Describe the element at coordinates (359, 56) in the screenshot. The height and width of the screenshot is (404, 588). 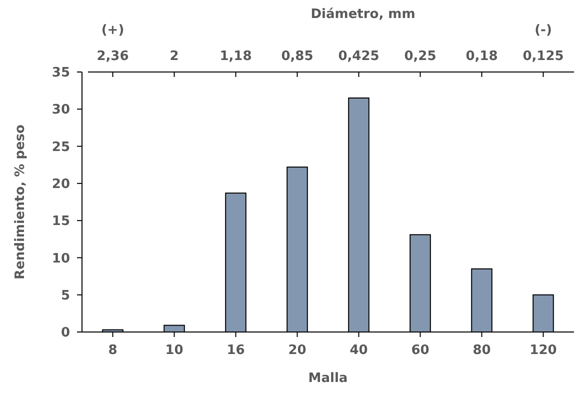
I see `text: 0,425` at that location.